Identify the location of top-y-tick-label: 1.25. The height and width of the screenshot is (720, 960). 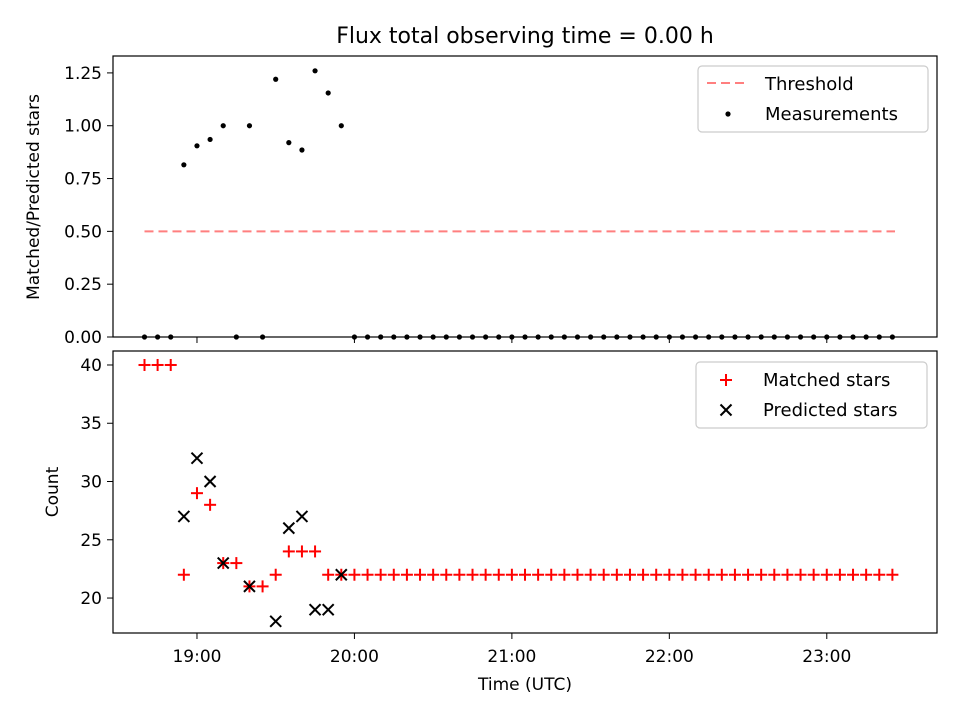
(83, 74).